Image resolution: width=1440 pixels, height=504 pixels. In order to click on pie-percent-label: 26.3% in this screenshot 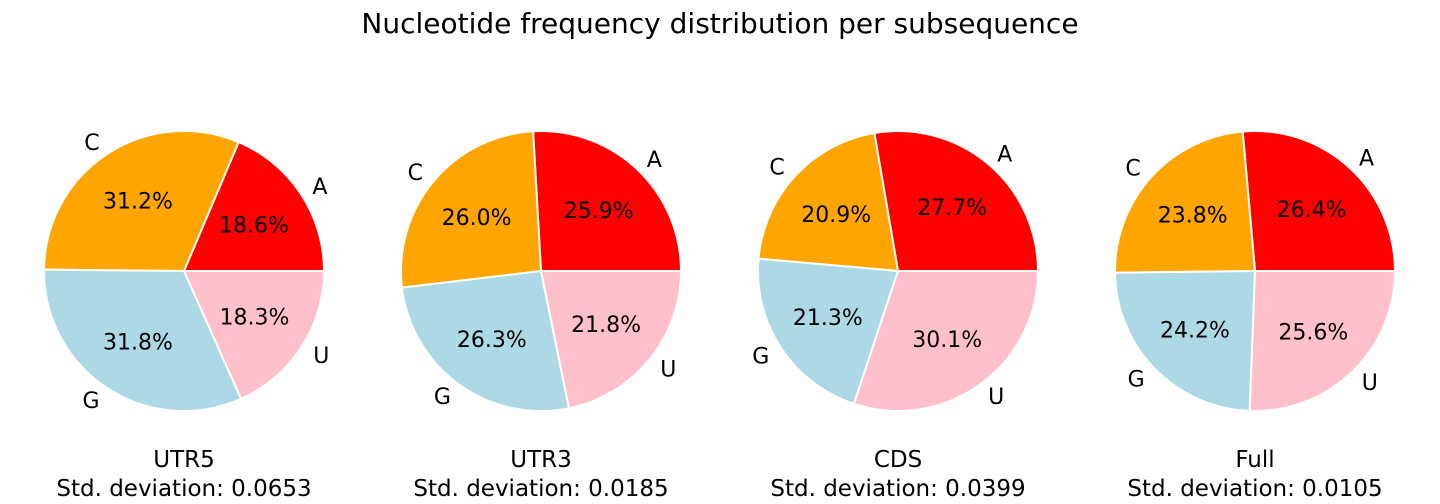, I will do `click(492, 340)`.